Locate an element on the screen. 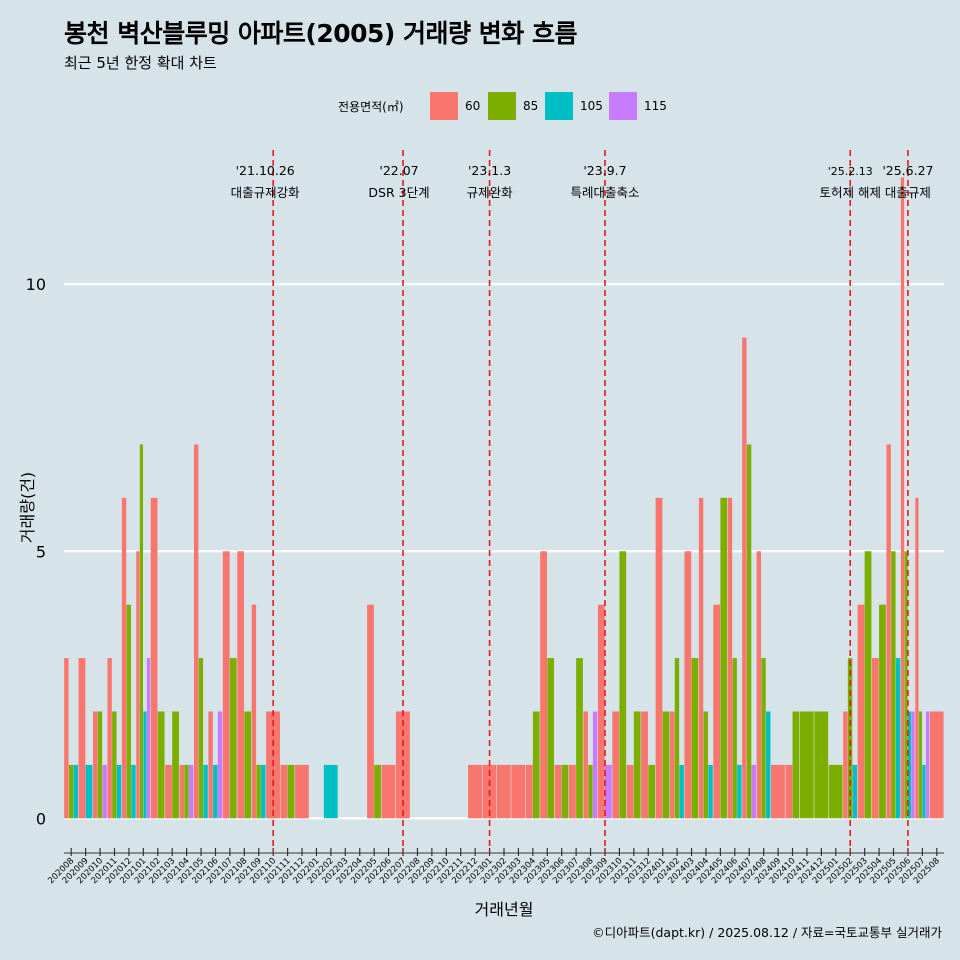 The image size is (960, 960). legend-label-85: 85 is located at coordinates (531, 106).